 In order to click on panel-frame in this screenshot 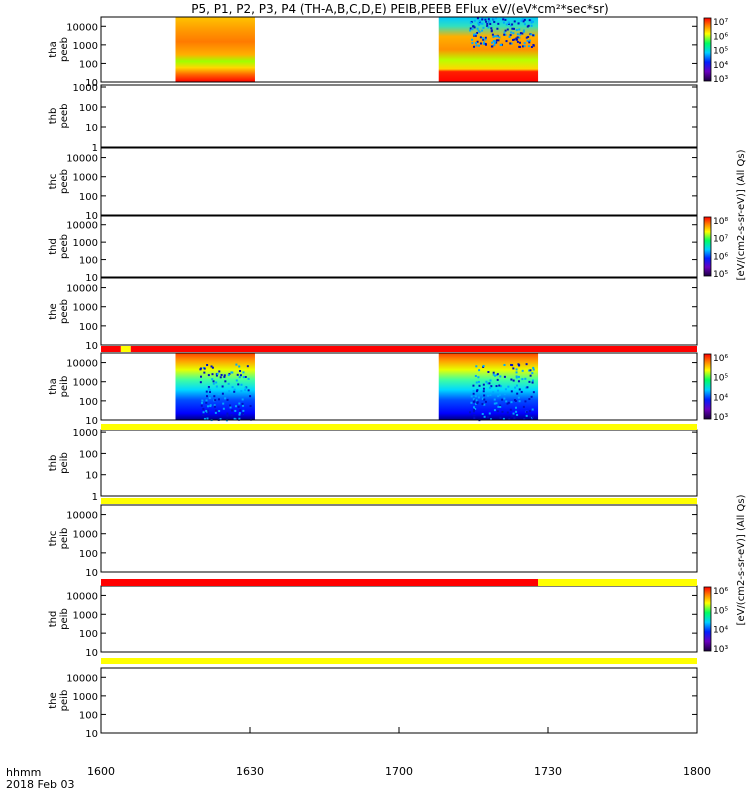, I will do `click(399, 463)`.